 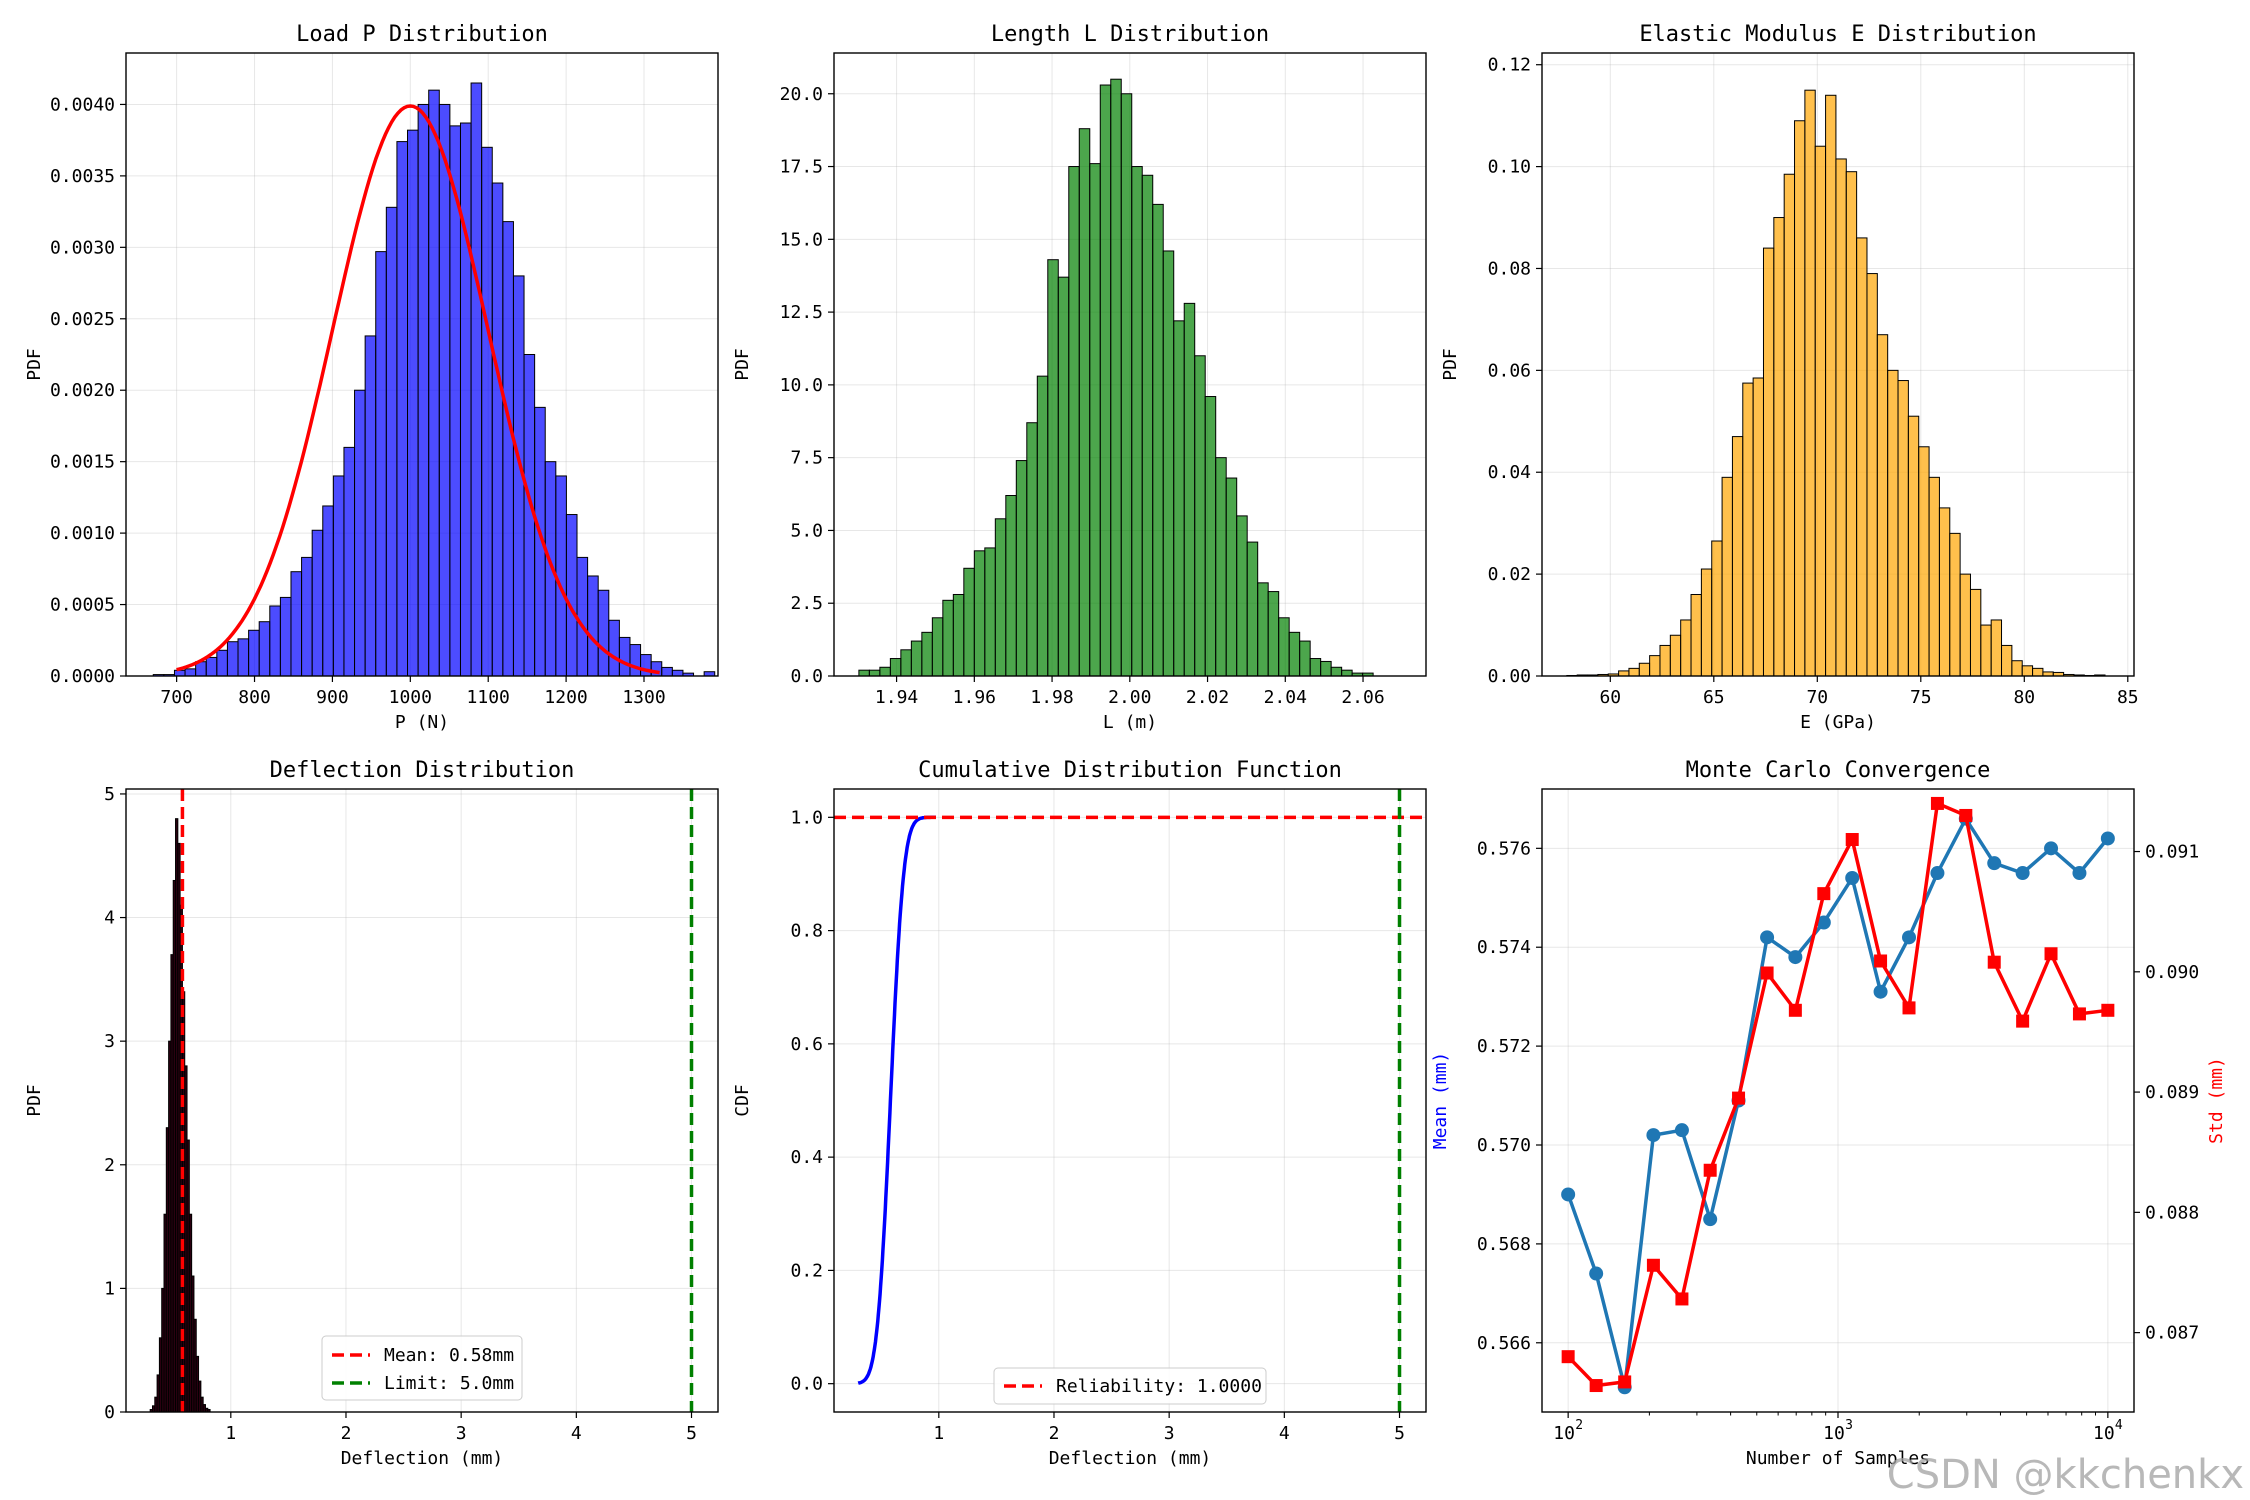 What do you see at coordinates (896, 1100) in the screenshot?
I see `cdf-curve` at bounding box center [896, 1100].